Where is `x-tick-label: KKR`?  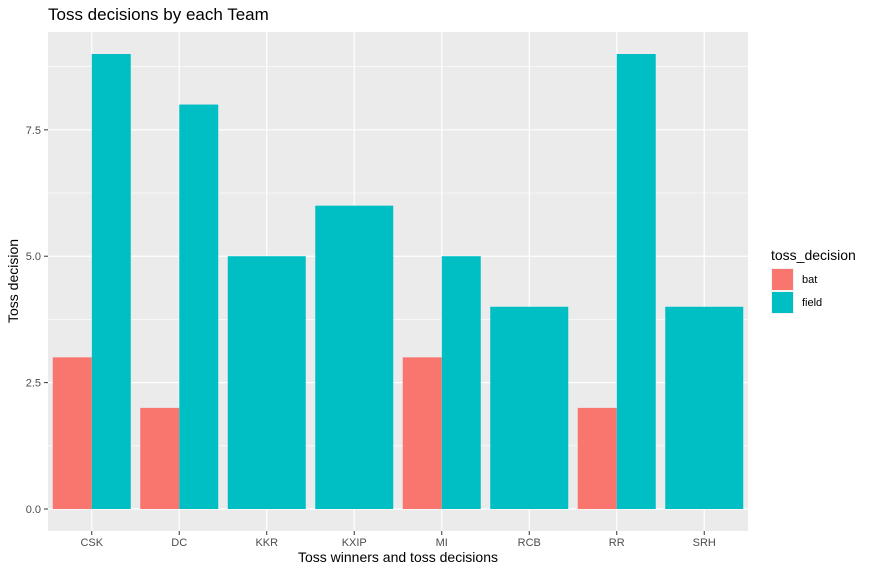 x-tick-label: KKR is located at coordinates (266, 543).